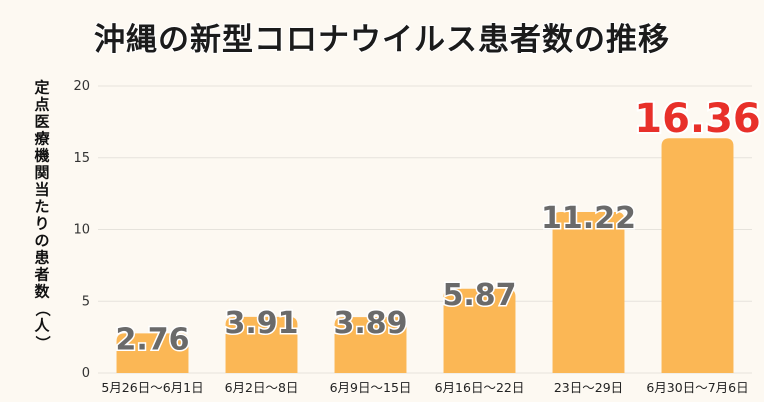 The height and width of the screenshot is (402, 764). Describe the element at coordinates (41, 105) in the screenshot. I see `y-axis-label-char: 点` at that location.